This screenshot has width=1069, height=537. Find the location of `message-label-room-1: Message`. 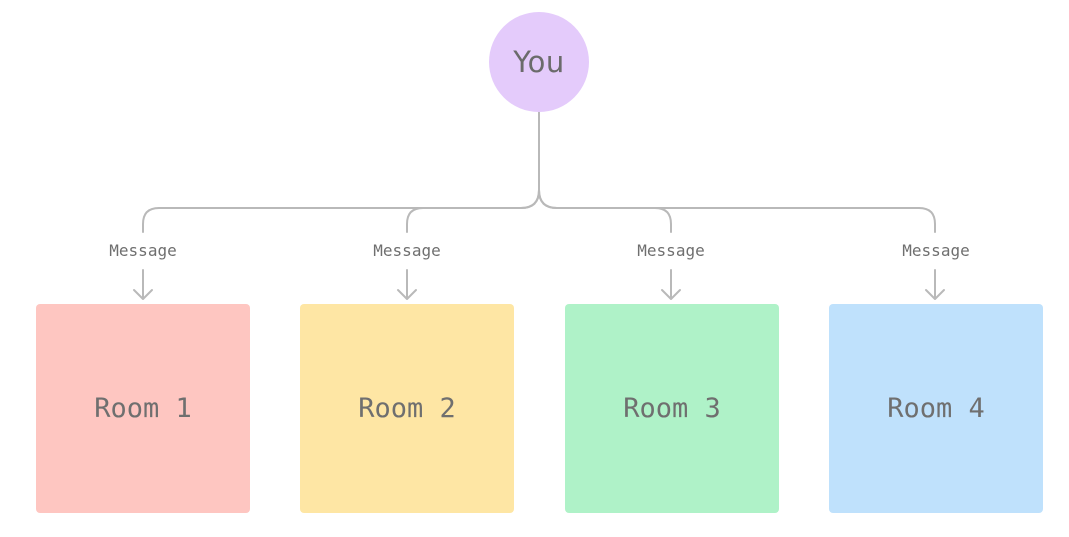

message-label-room-1: Message is located at coordinates (143, 250).